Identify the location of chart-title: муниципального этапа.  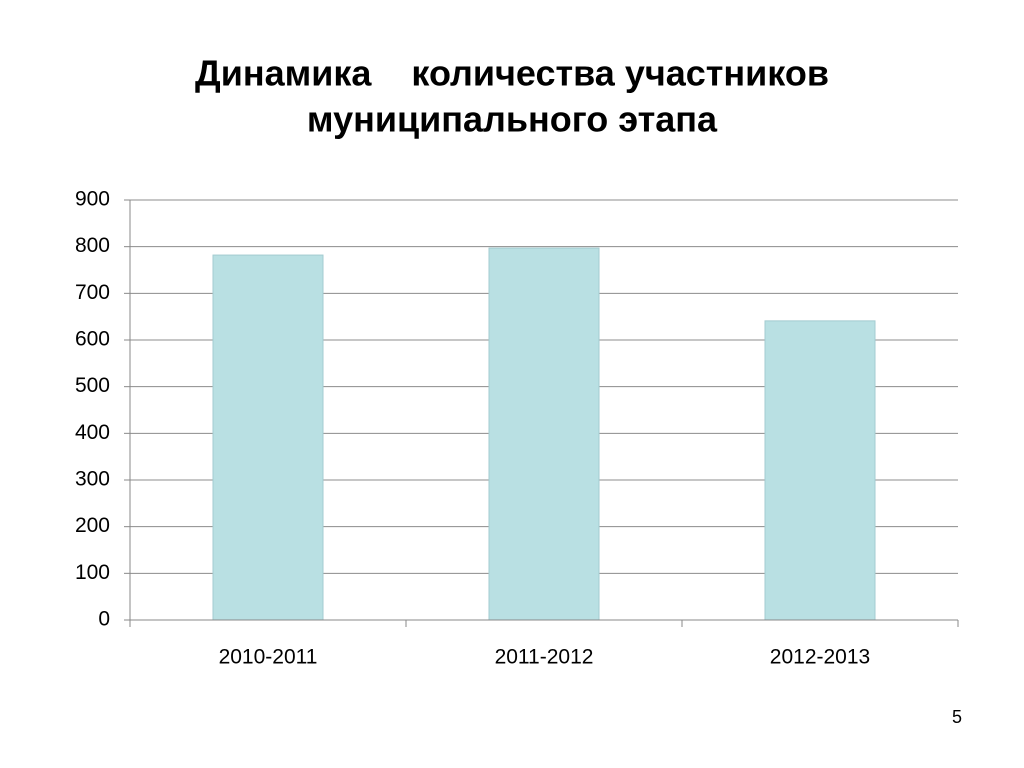
(512, 119).